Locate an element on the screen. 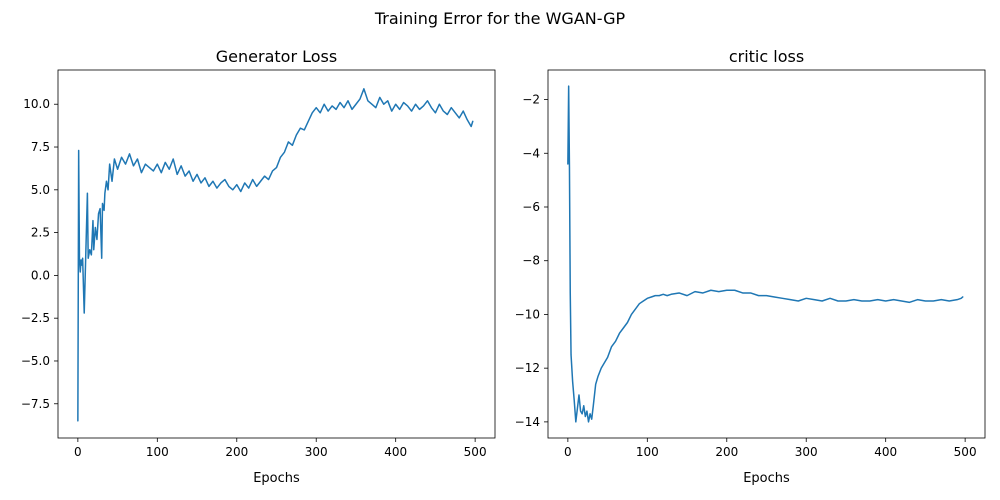  y-tick-label: 7.5 is located at coordinates (40, 147).